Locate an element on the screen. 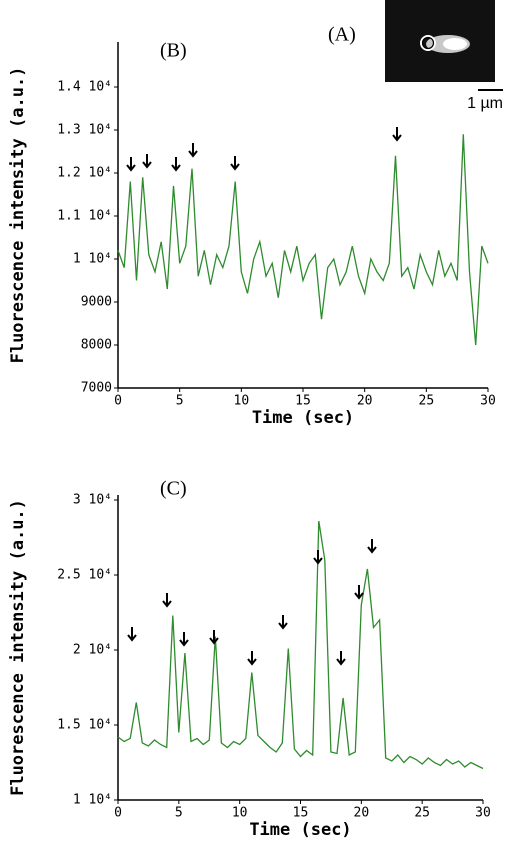 Image resolution: width=530 pixels, height=851 pixels. scale-bar-label: 1 µm is located at coordinates (485, 103).